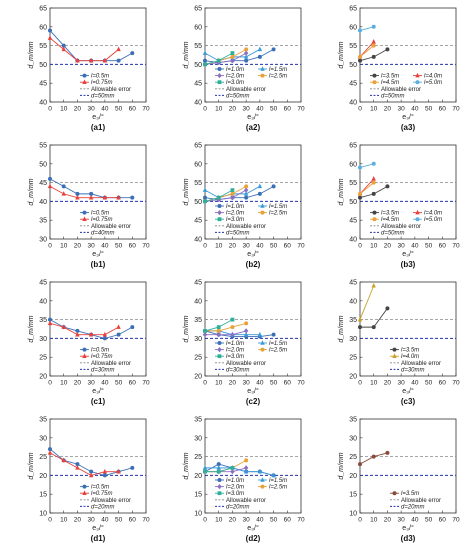 The width and height of the screenshot is (465, 550). Describe the element at coordinates (100, 488) in the screenshot. I see `legend-label: l=0.5m` at that location.